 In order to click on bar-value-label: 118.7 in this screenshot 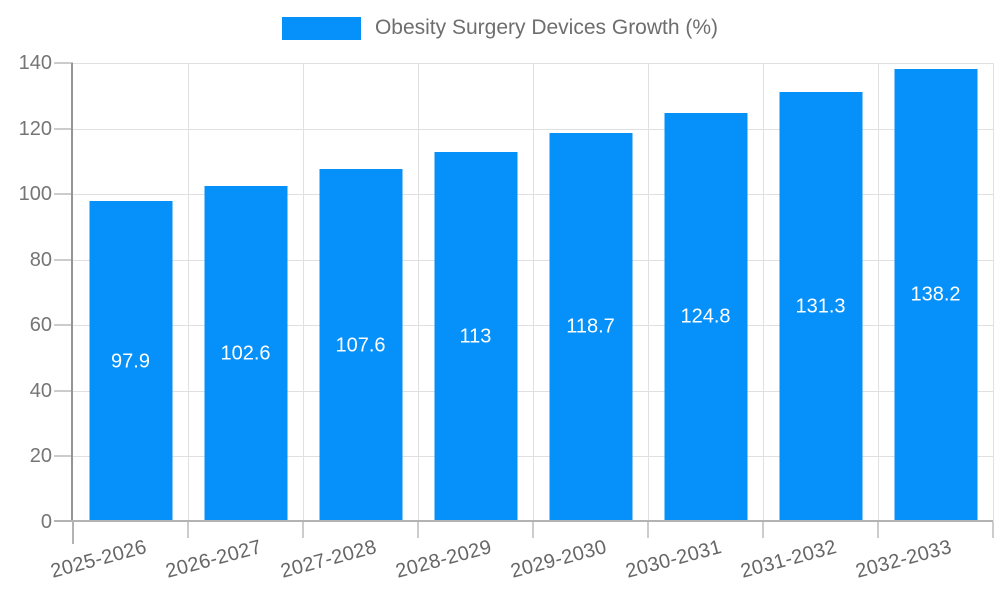, I will do `click(590, 326)`.